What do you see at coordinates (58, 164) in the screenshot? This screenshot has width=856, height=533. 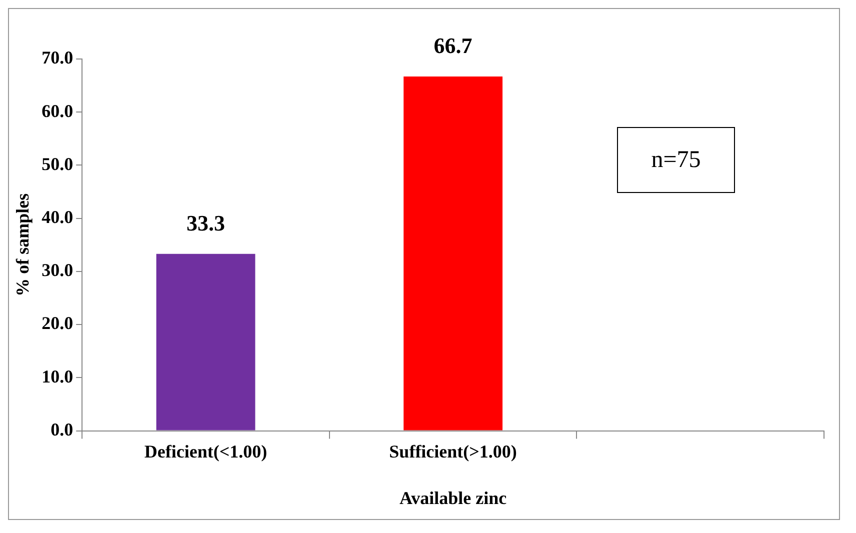 I see `y-tick-label: 50.0` at bounding box center [58, 164].